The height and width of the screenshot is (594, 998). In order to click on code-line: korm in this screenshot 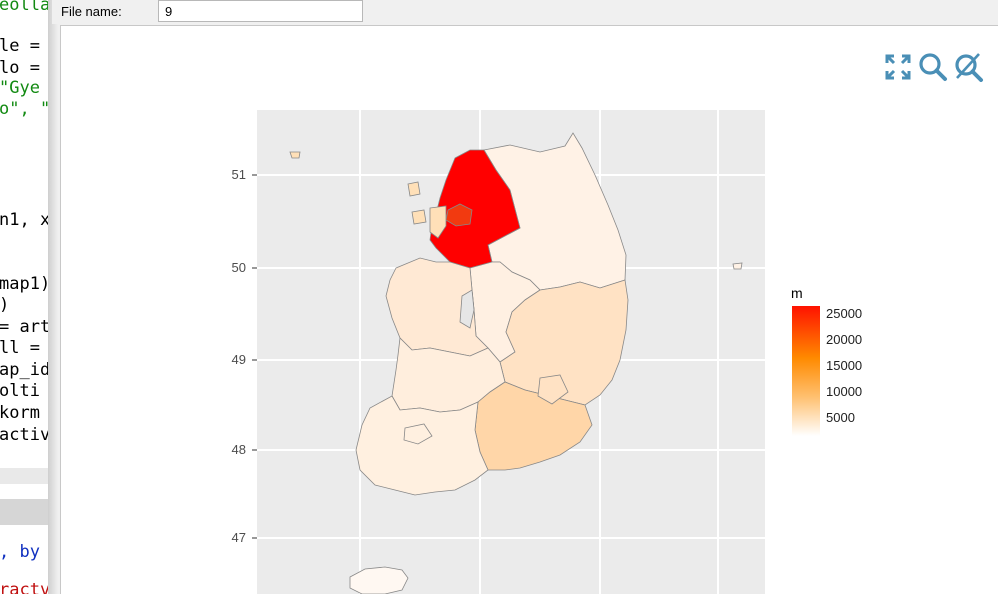, I will do `click(20, 413)`.